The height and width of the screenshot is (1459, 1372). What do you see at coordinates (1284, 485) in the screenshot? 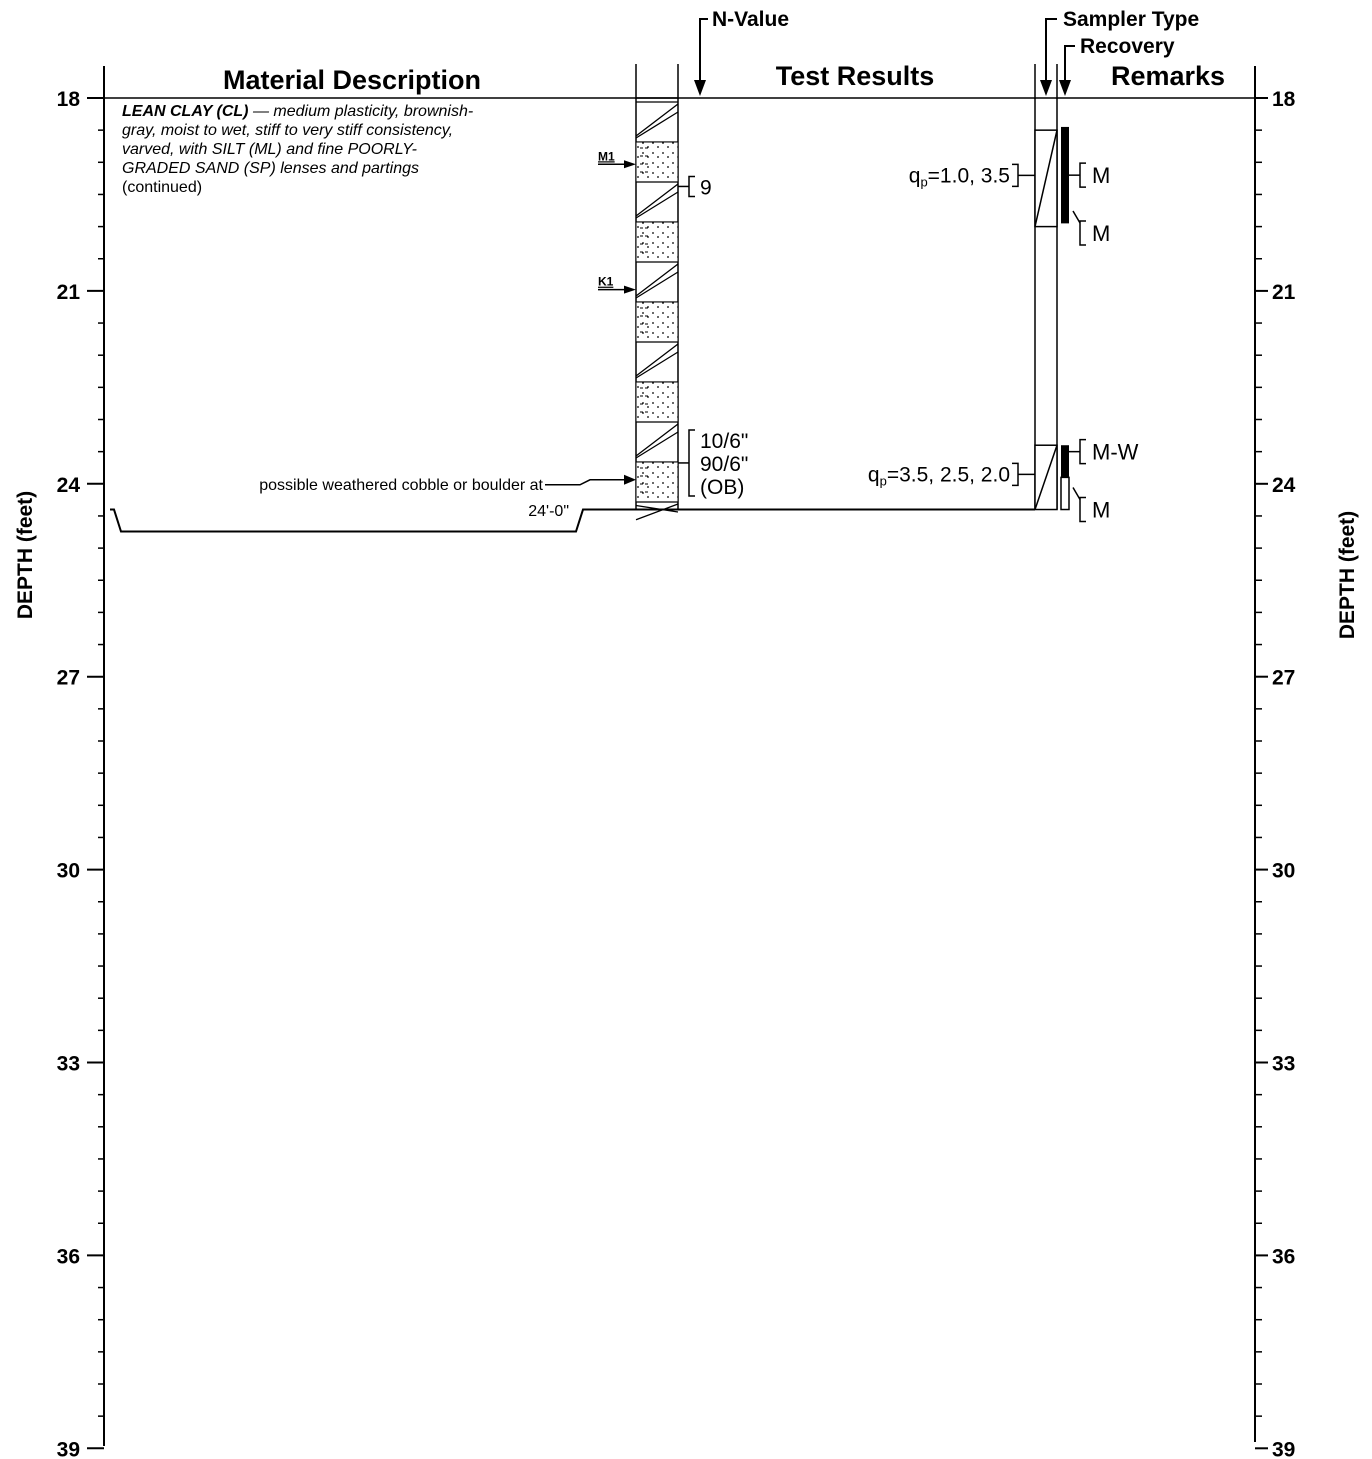
I see `tick-label-right: 24` at bounding box center [1284, 485].